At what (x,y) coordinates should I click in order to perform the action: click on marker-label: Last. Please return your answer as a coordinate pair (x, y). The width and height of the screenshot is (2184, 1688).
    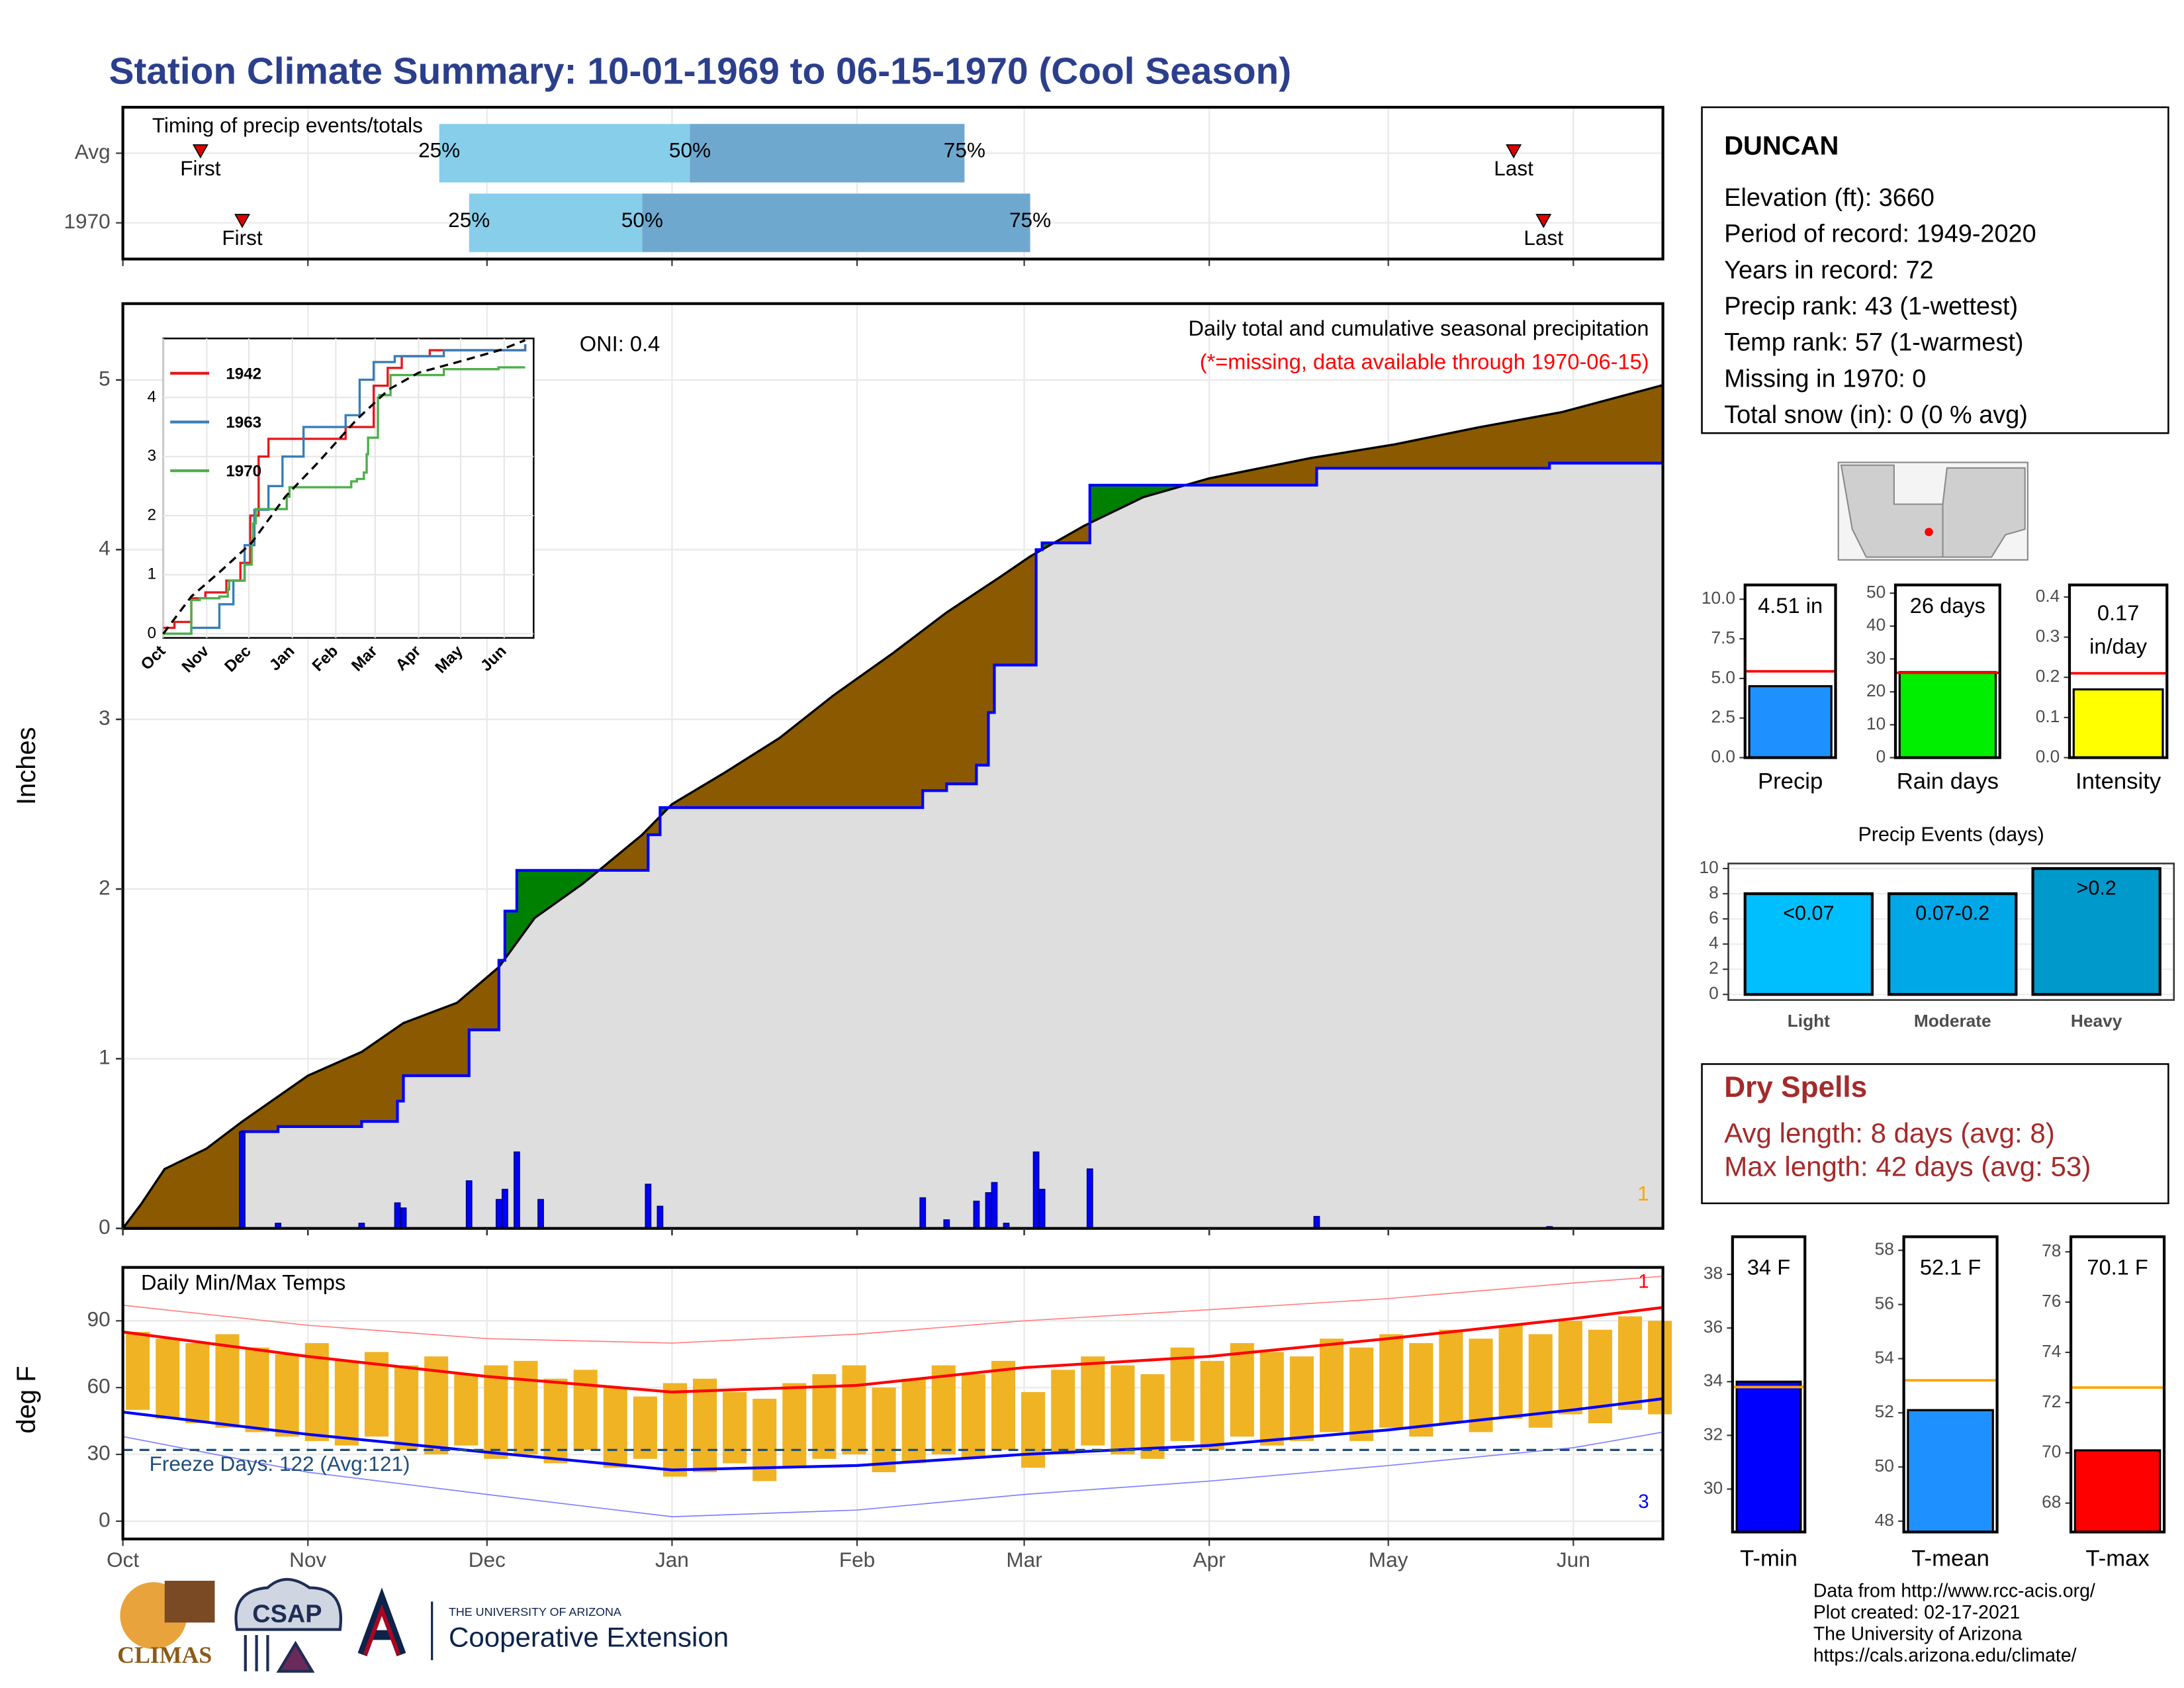
    Looking at the image, I should click on (1513, 168).